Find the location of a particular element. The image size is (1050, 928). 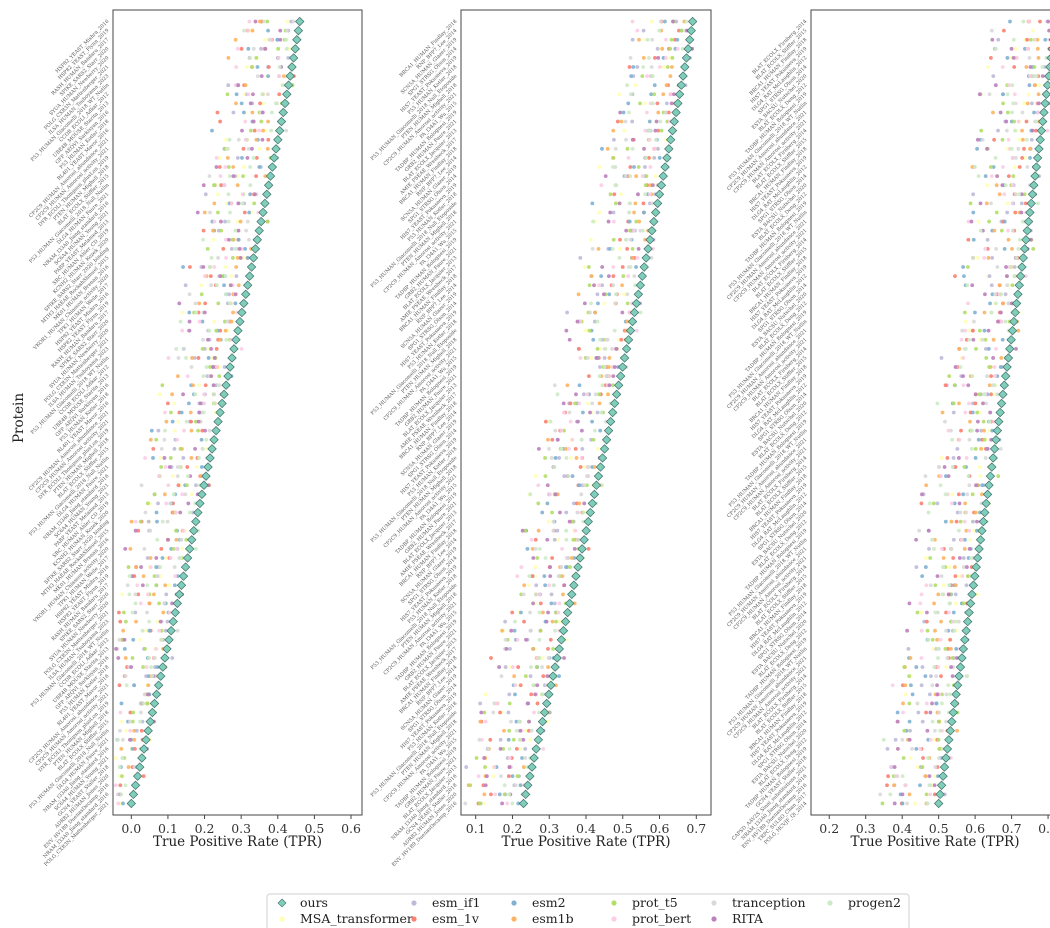

x-tick-label: 0.4 is located at coordinates (278, 828).